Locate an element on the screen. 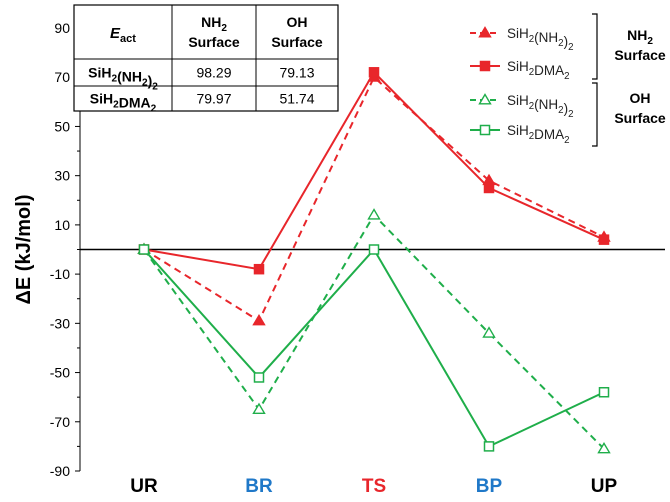 This screenshot has height=502, width=670. x-category-label: UR is located at coordinates (144, 486).